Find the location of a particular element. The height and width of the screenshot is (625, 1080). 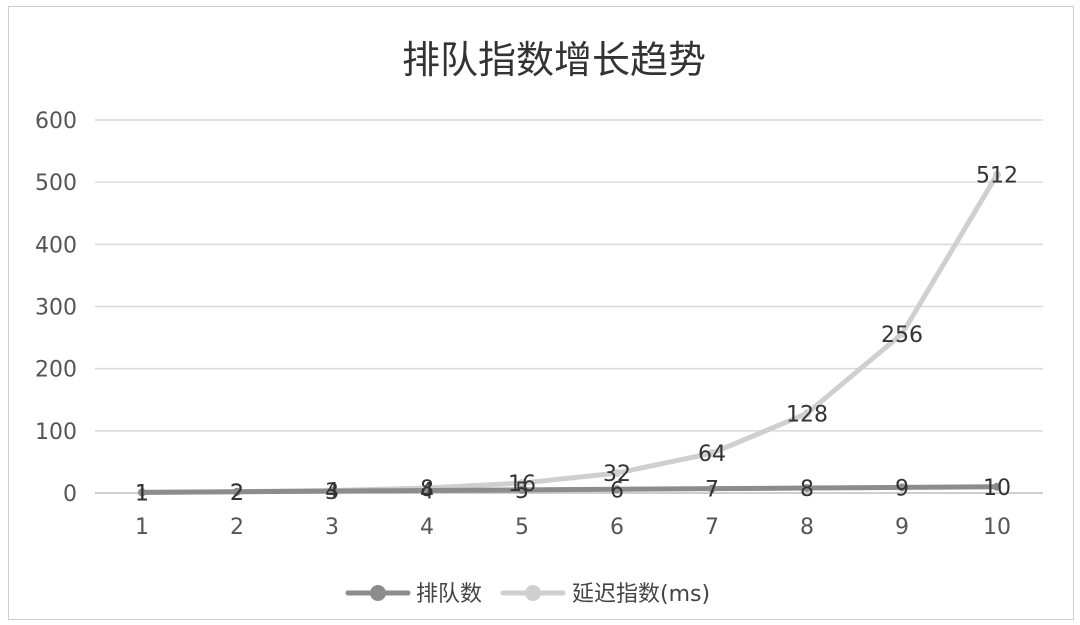

y-tick-label: 400 is located at coordinates (56, 245).